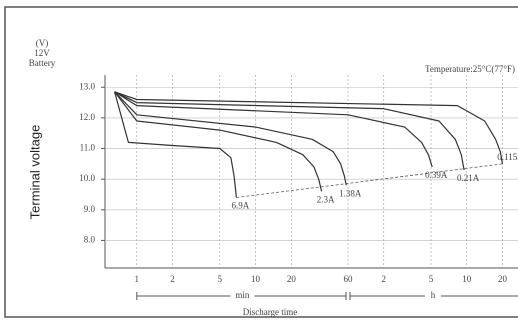 The width and height of the screenshot is (518, 322). I want to click on y-axis-label: Terminal voltage, so click(34, 172).